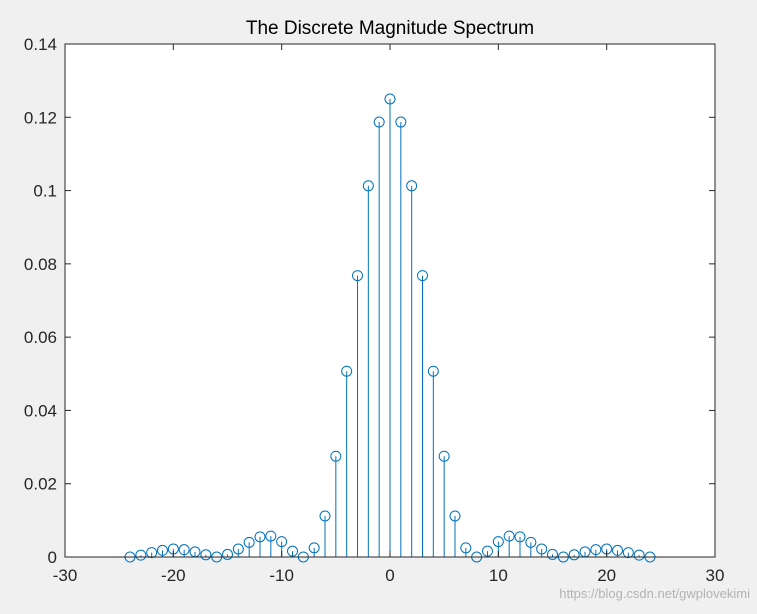  What do you see at coordinates (52, 557) in the screenshot?
I see `y-tick-label: 0` at bounding box center [52, 557].